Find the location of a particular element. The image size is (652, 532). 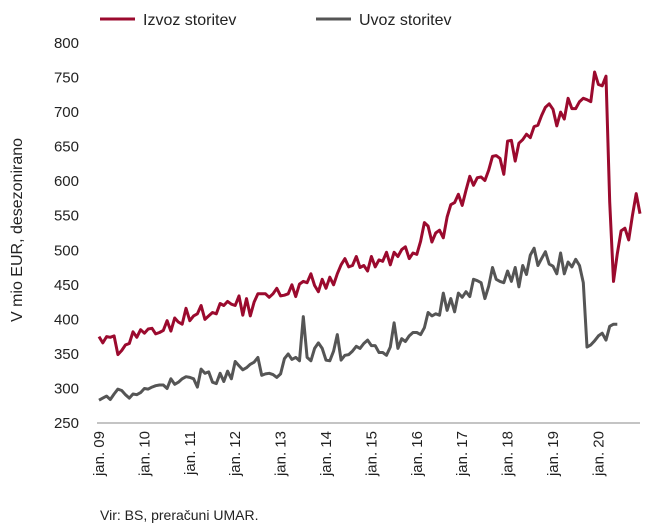

y-axis-title: V mio EUR, desezonirano is located at coordinates (17, 230).